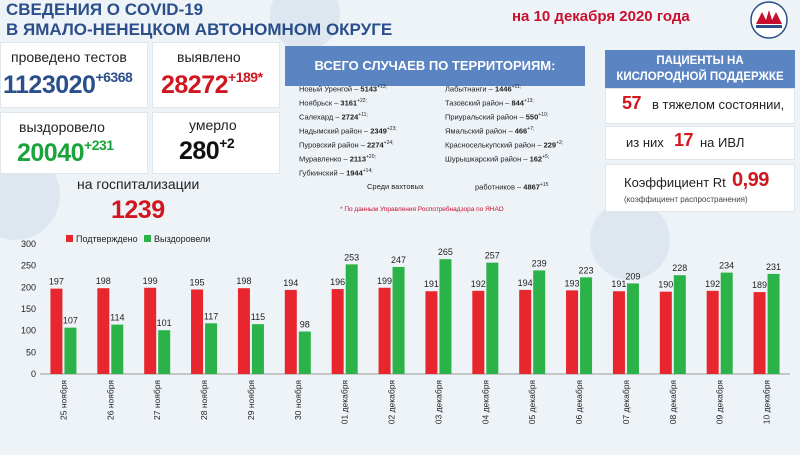 The image size is (800, 455). What do you see at coordinates (63, 400) in the screenshot?
I see `x-tick-label: 25 ноября` at bounding box center [63, 400].